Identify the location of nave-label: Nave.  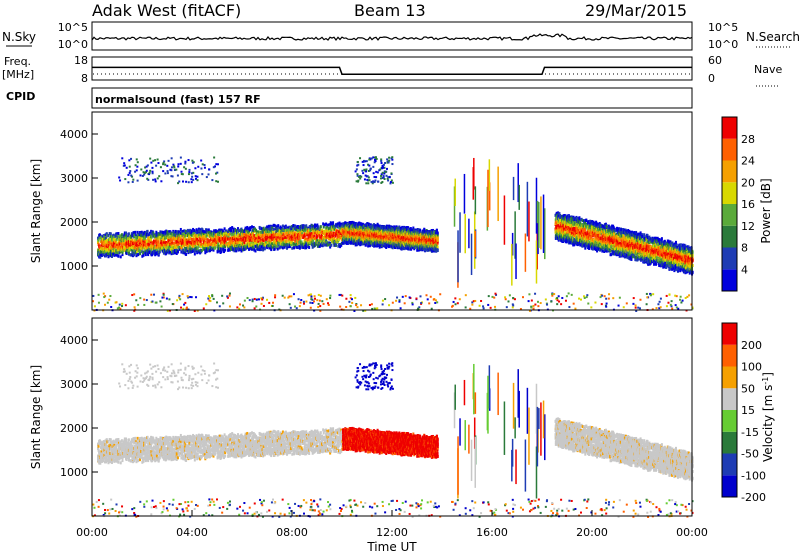
(768, 69).